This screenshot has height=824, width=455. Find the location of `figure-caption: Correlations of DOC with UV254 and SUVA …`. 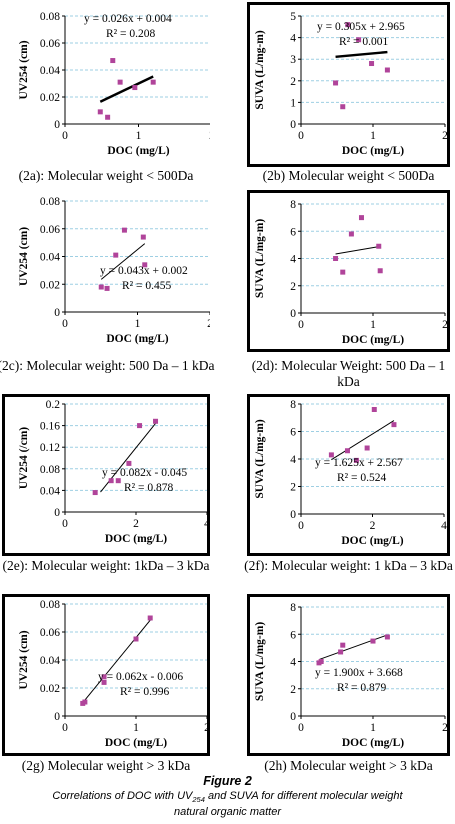

figure-caption: Correlations of DOC with UV254 and SUVA … is located at coordinates (227, 804).